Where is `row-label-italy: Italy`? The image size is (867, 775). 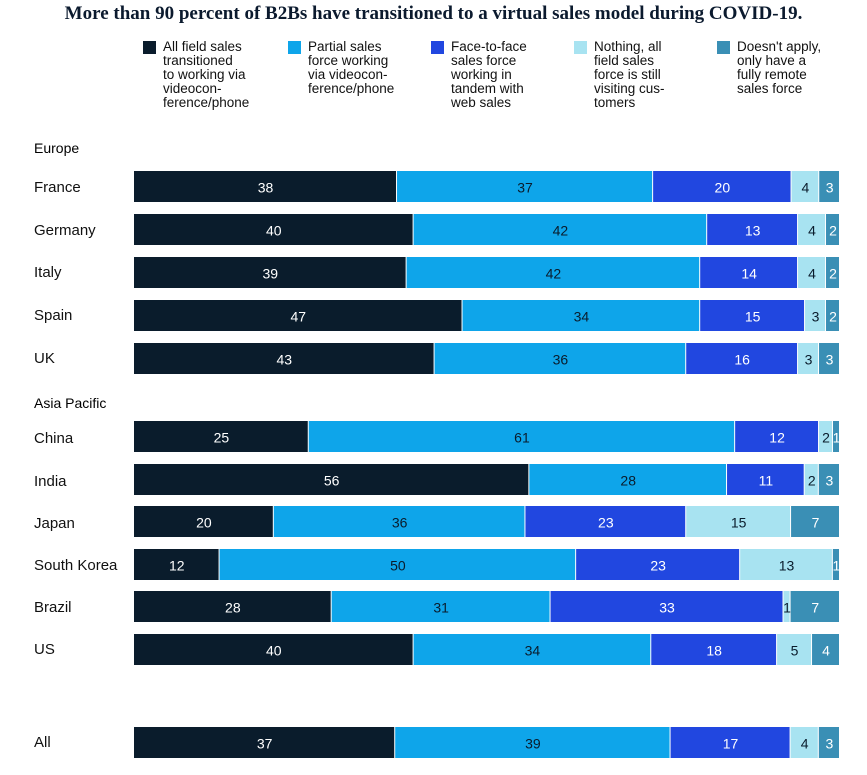
row-label-italy: Italy is located at coordinates (48, 272).